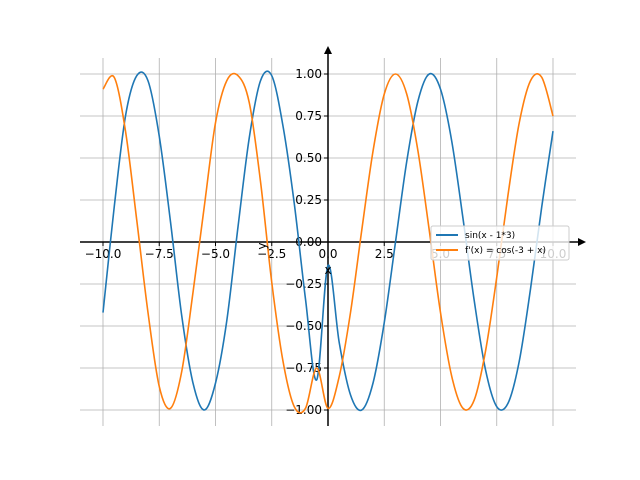 The width and height of the screenshot is (640, 480). I want to click on x-tick-label: −5.0, so click(215, 254).